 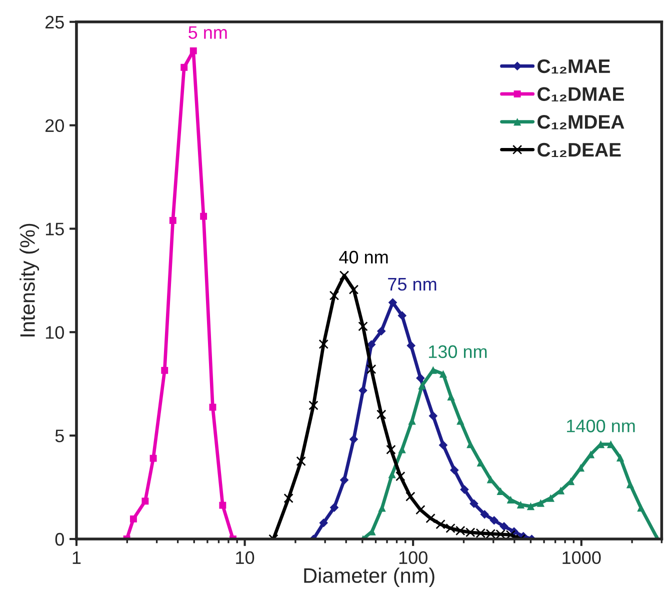 I want to click on legend-label: C₁₂MAE, so click(x=574, y=66).